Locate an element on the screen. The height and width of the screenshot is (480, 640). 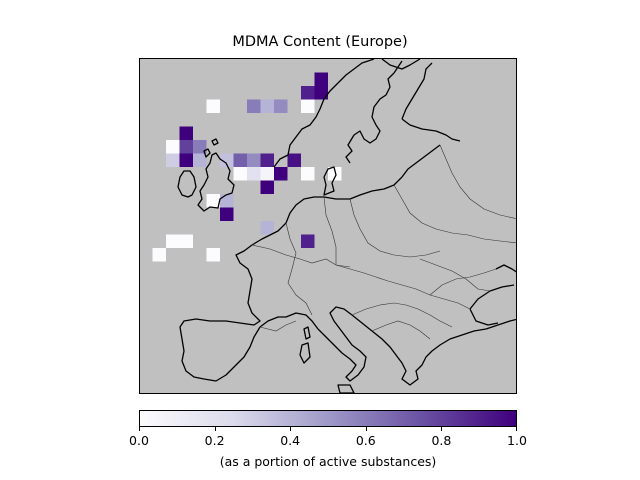
coast-ireland is located at coordinates (187, 184).